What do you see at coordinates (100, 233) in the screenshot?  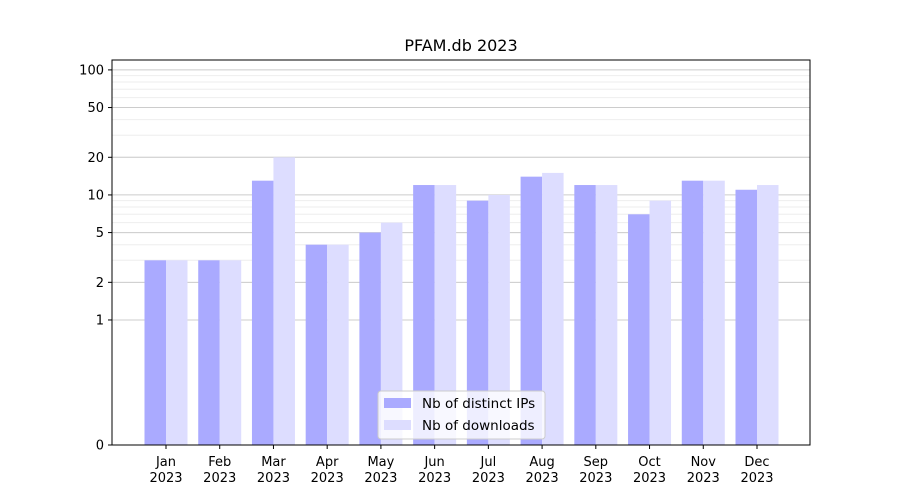 I see `y-tick-label: 5` at bounding box center [100, 233].